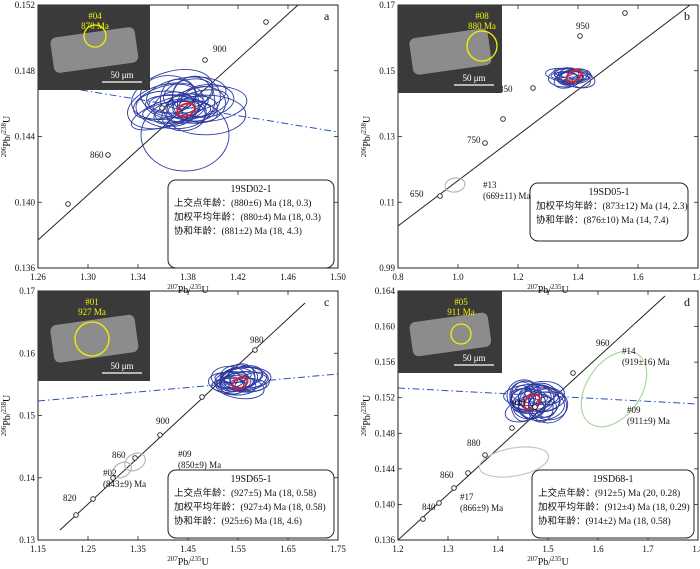 Image resolution: width=700 pixels, height=569 pixels. I want to click on x-tick-label: 1.15, so click(38, 549).